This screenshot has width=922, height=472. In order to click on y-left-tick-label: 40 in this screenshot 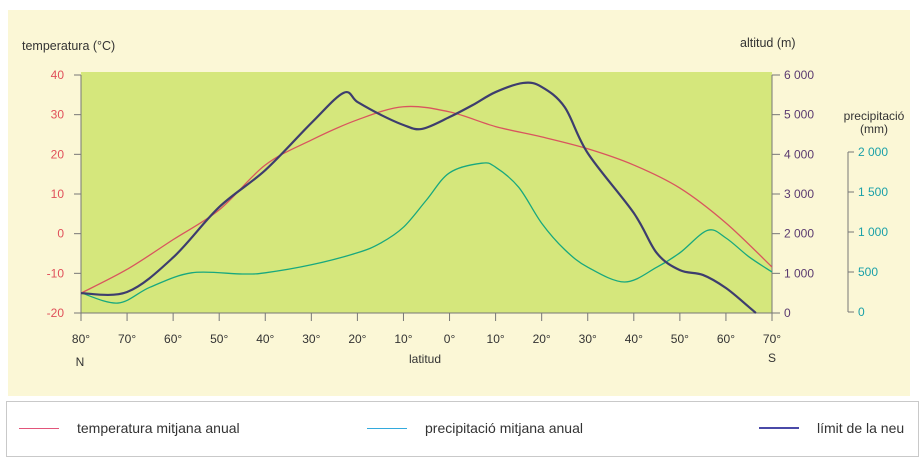, I will do `click(58, 75)`.